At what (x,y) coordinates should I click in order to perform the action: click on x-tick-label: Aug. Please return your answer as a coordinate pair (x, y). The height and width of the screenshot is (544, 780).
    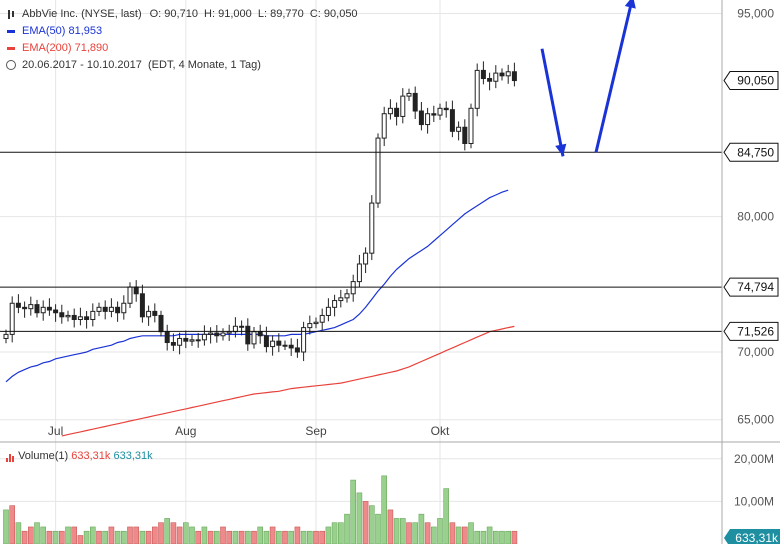
    Looking at the image, I should click on (185, 431).